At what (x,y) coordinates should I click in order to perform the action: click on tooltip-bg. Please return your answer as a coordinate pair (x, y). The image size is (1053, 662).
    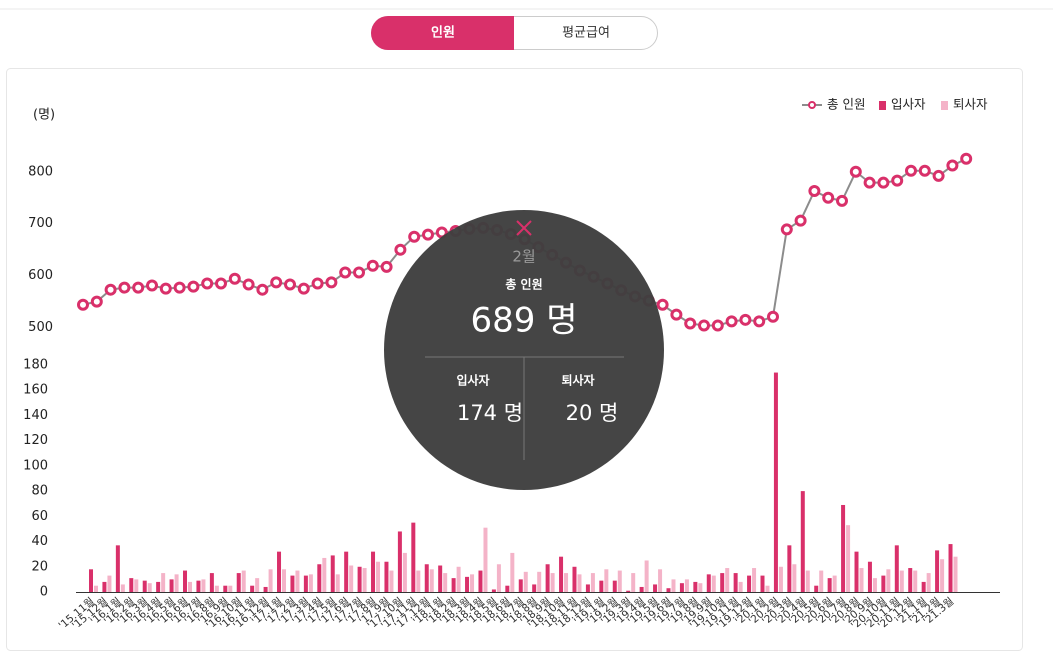
    Looking at the image, I should click on (524, 350).